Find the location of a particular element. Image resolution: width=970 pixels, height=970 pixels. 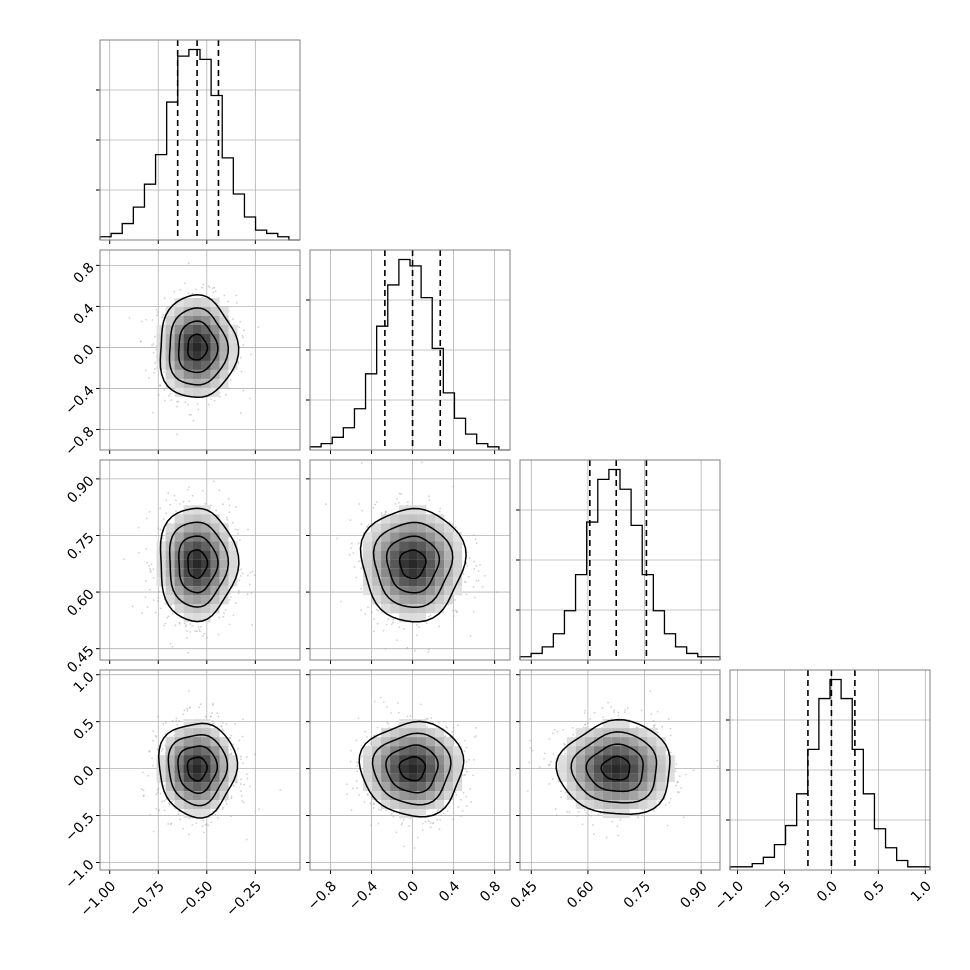

panel-3-1: −0.8 −0.4 0.0 0.4 0.8 is located at coordinates (408, 791).